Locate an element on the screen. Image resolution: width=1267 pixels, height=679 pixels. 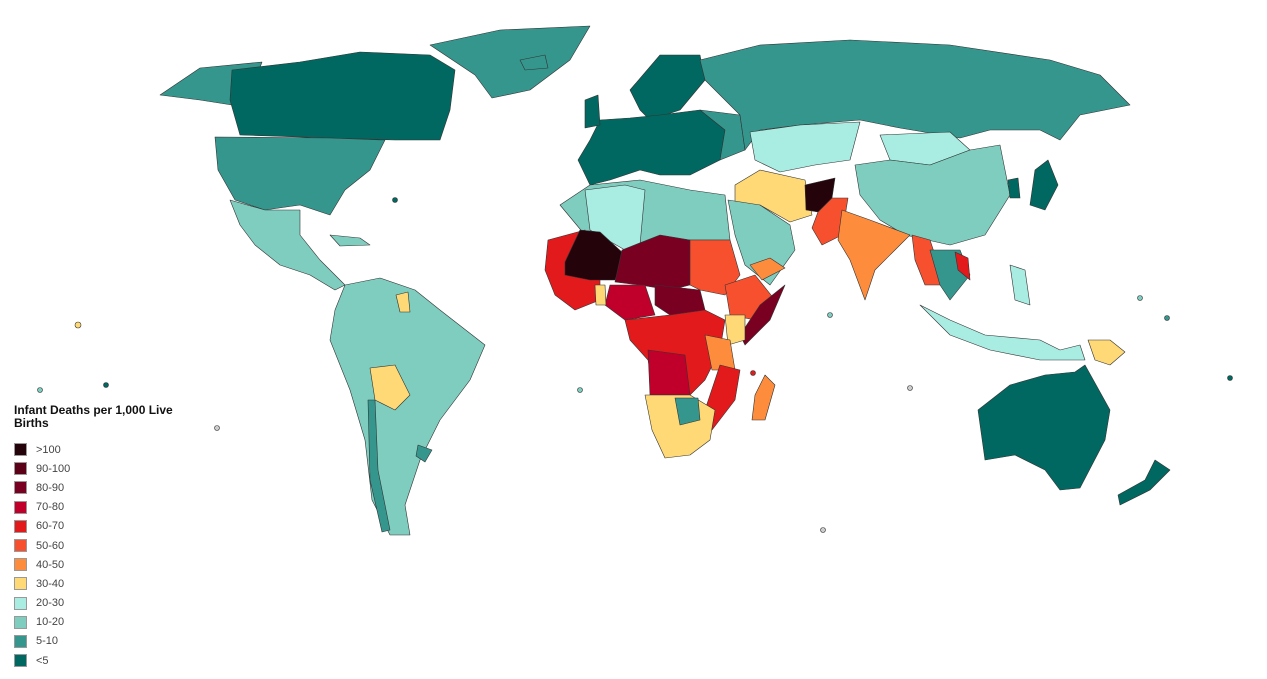
region-greenland is located at coordinates (510, 62).